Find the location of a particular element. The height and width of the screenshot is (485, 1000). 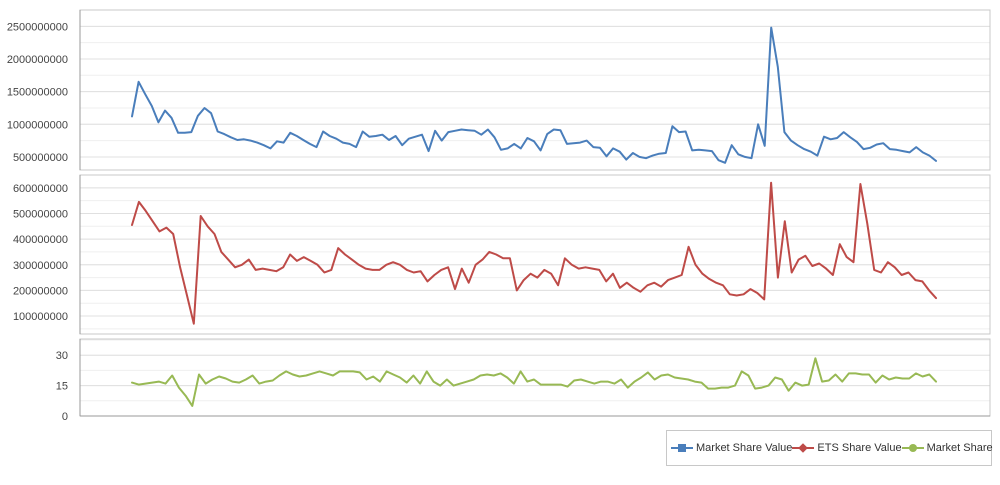

y-tick-label: 30 is located at coordinates (62, 356).